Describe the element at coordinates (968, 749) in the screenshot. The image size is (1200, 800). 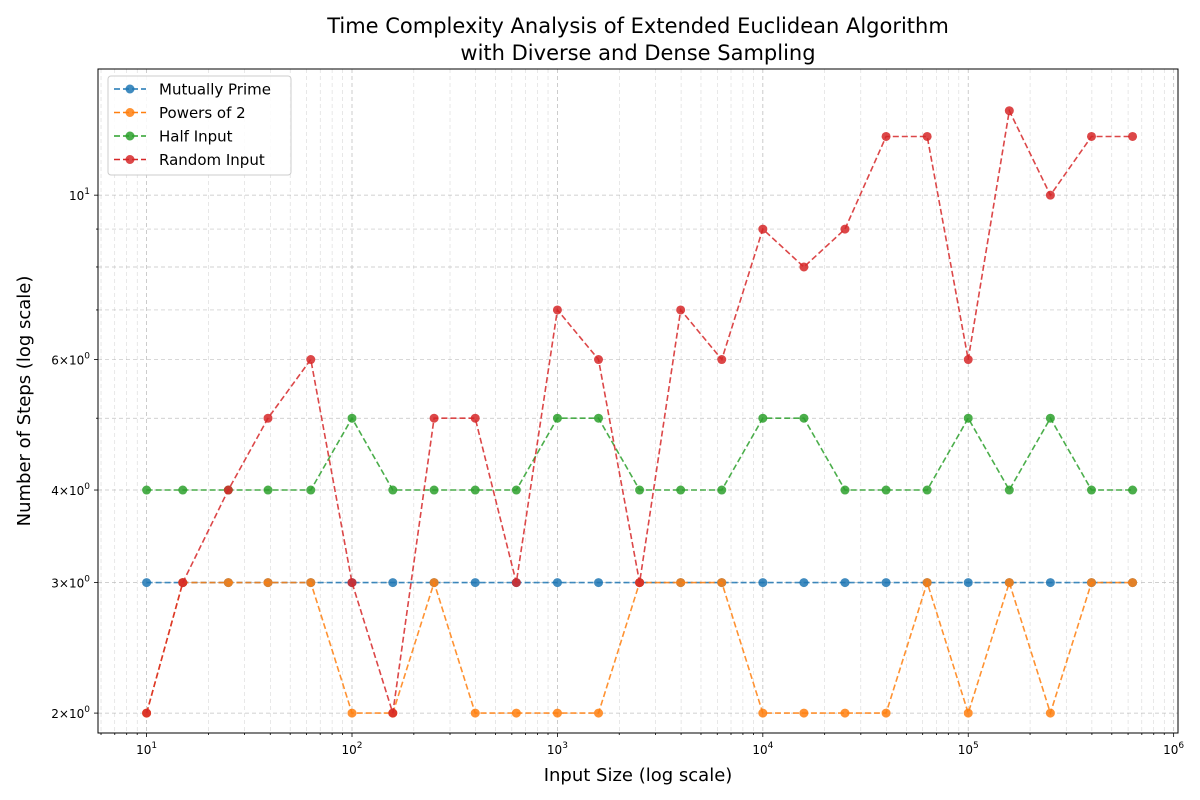
I see `x-tick-label: 10⁵` at that location.